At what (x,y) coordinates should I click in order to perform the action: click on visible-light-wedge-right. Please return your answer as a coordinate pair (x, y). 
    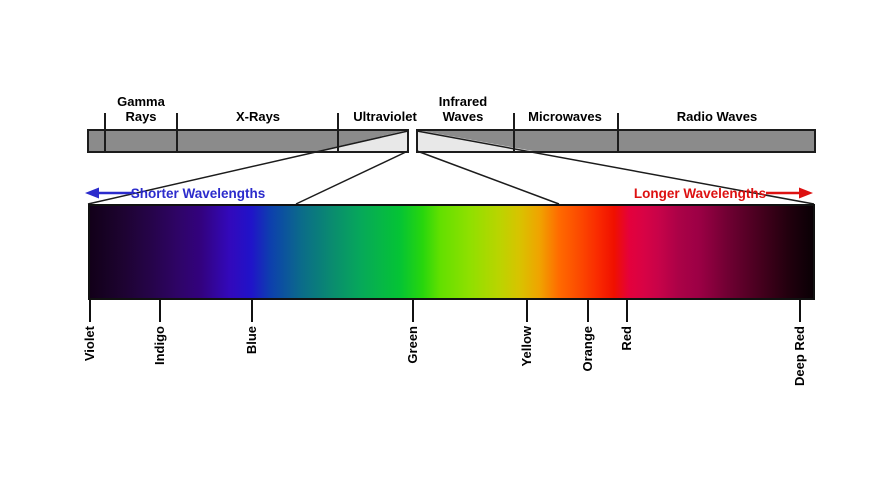
    Looking at the image, I should click on (475, 140).